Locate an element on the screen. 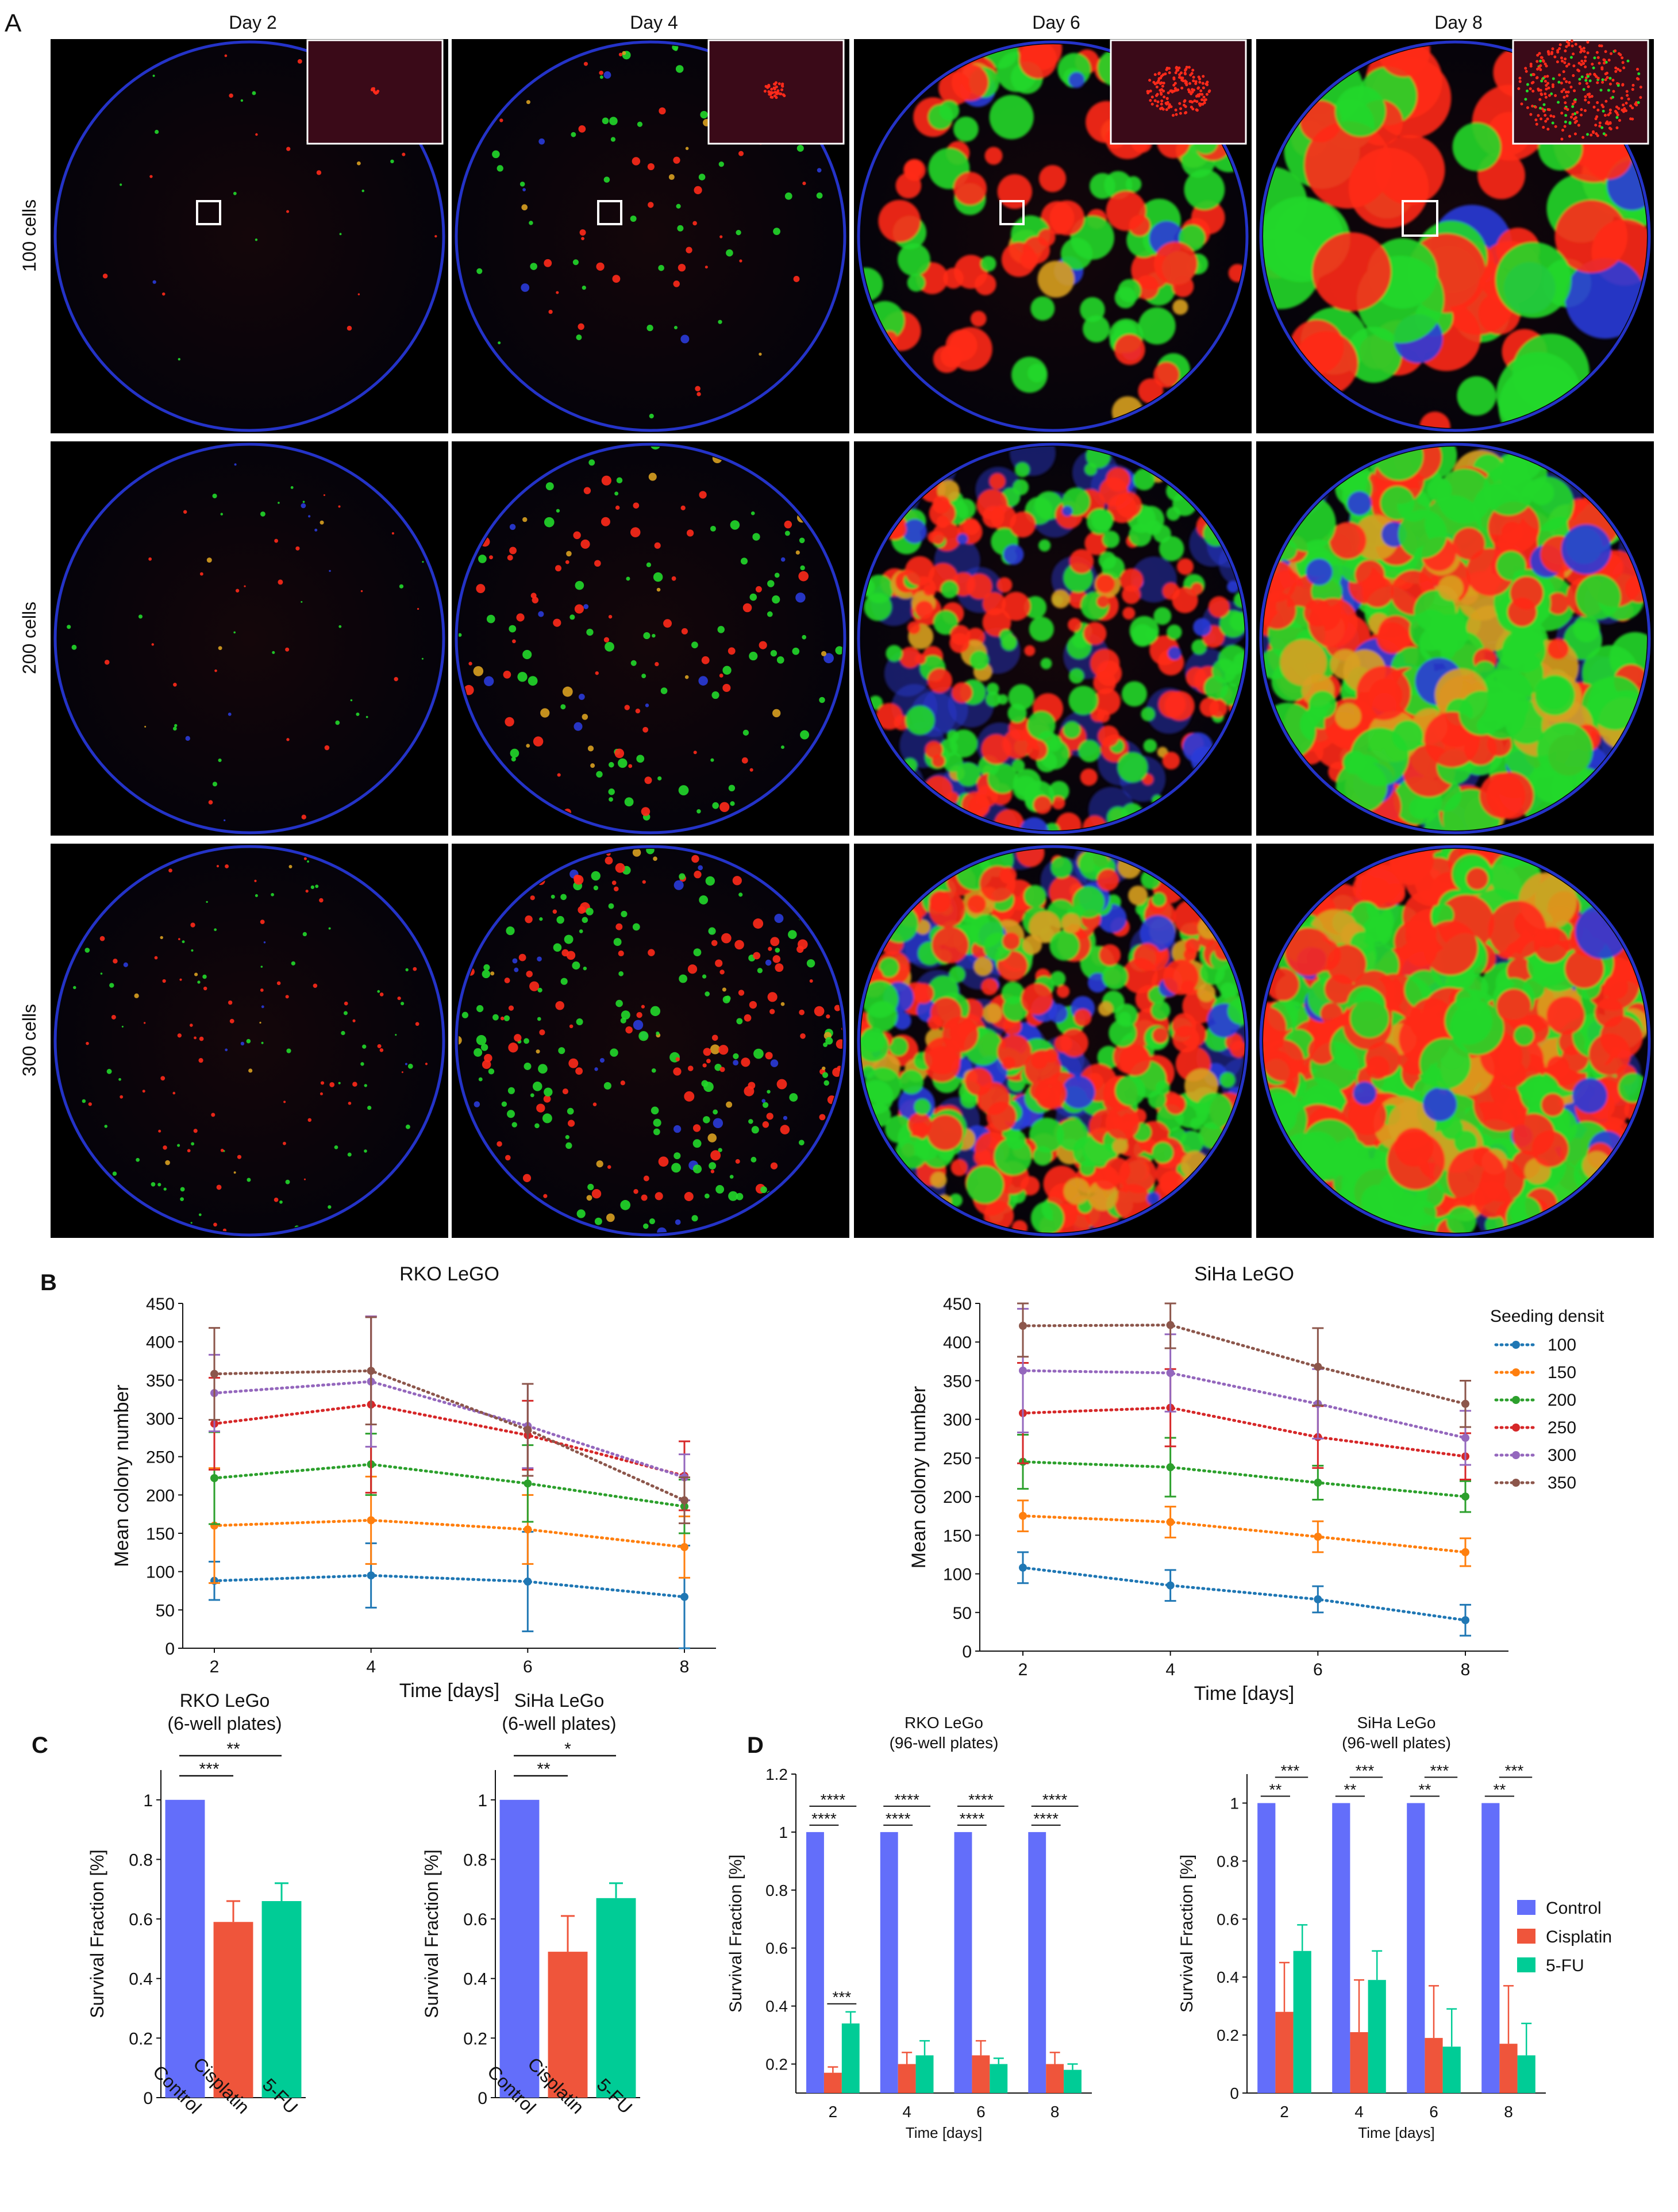  chart-title: SiHa LeGO is located at coordinates (1244, 1274).